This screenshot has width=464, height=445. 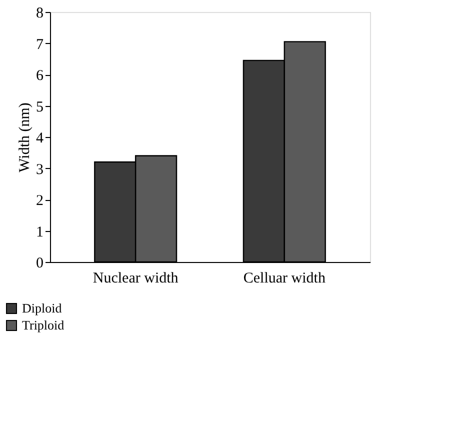 What do you see at coordinates (42, 308) in the screenshot?
I see `legend-label: Diploid` at bounding box center [42, 308].